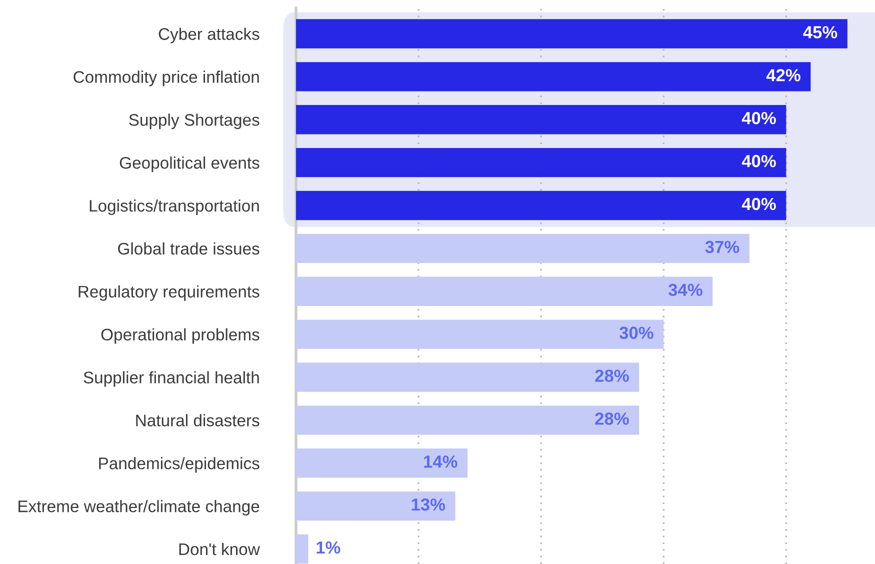 The width and height of the screenshot is (875, 564). Describe the element at coordinates (198, 420) in the screenshot. I see `y-tick-label: Natural disasters` at that location.